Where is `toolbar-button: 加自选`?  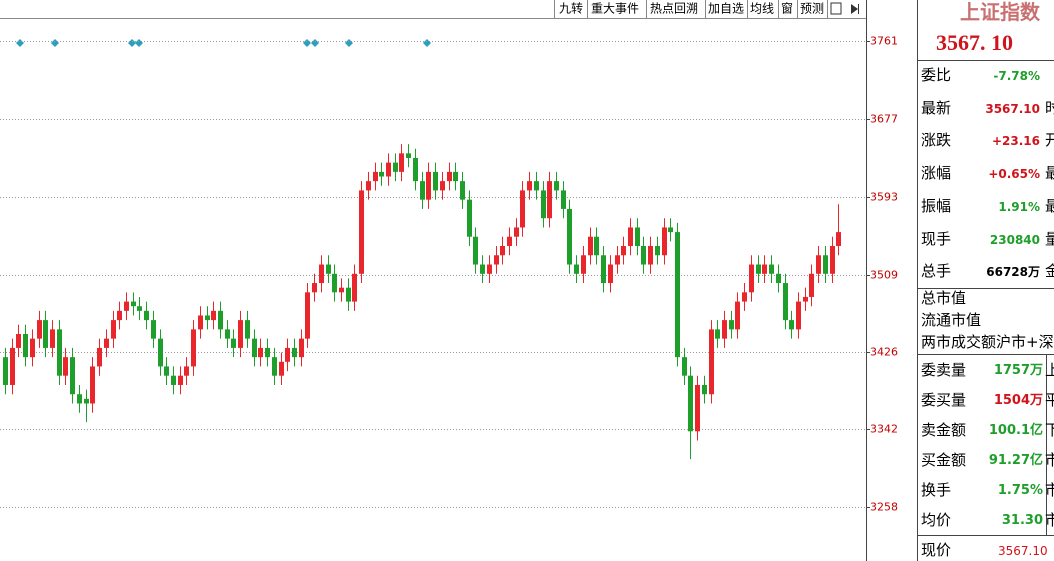
toolbar-button: 加自选 is located at coordinates (726, 9).